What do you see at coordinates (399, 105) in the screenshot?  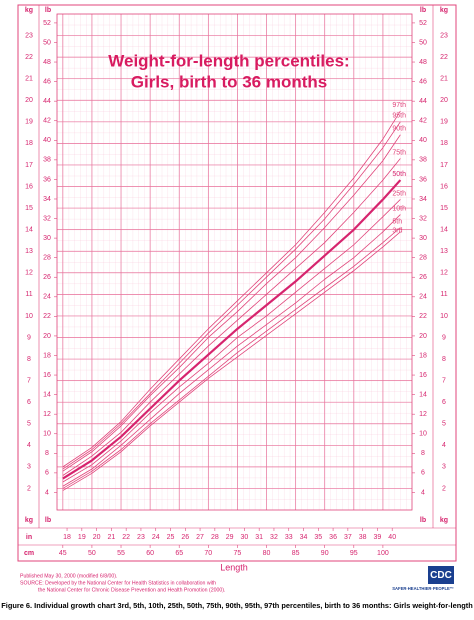 I see `series-label: 97th` at bounding box center [399, 105].